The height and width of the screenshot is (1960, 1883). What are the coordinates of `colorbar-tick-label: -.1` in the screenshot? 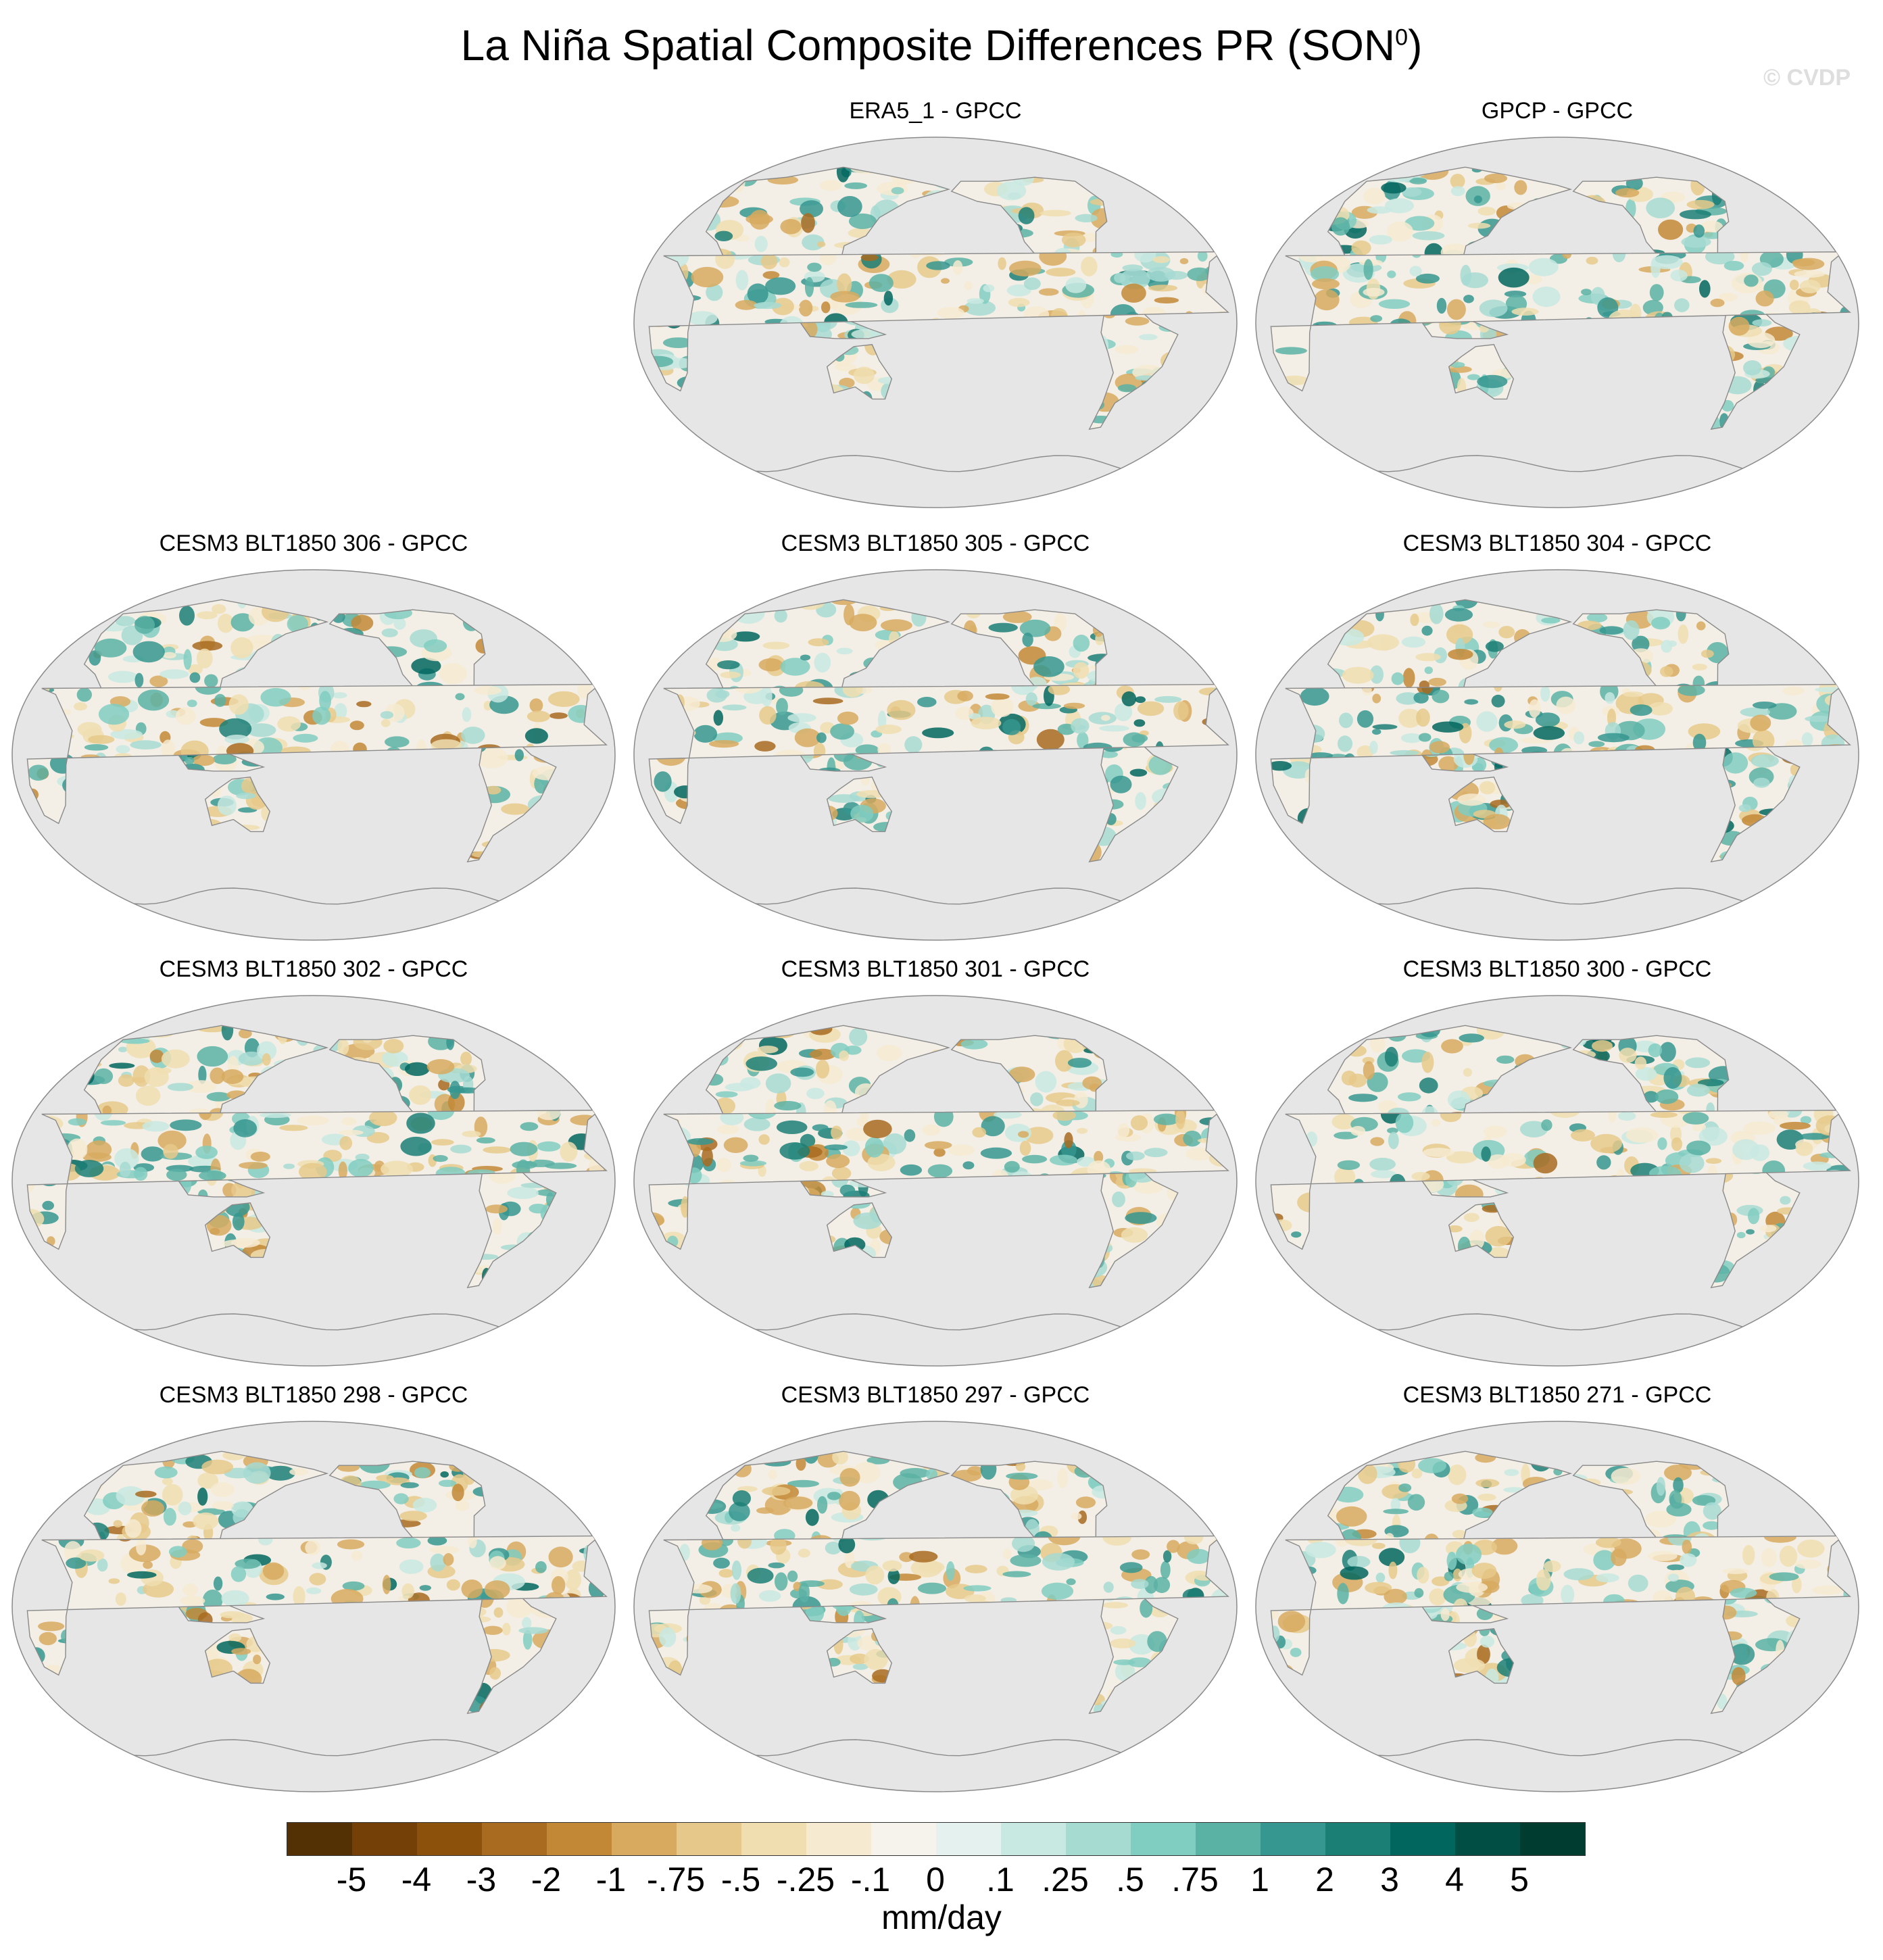 It's located at (870, 1879).